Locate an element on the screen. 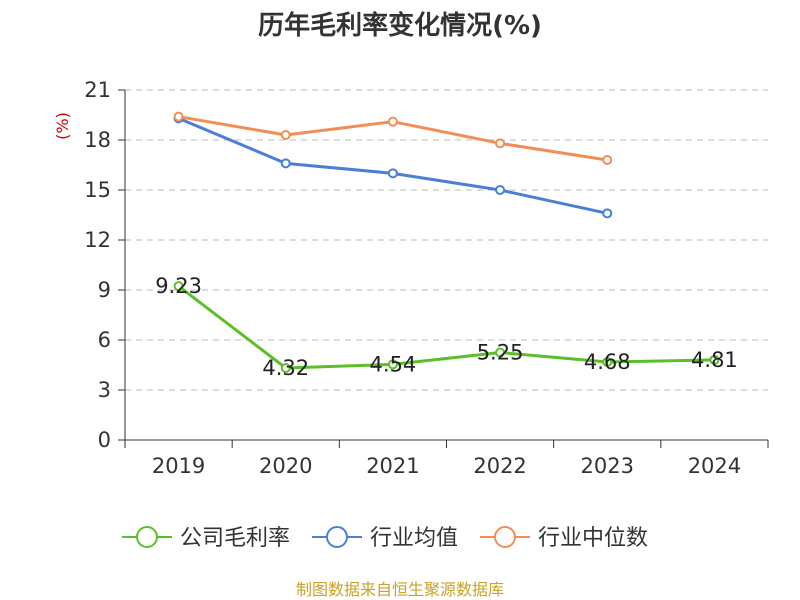 The image size is (800, 600). x-tick-label: 2021 is located at coordinates (392, 466).